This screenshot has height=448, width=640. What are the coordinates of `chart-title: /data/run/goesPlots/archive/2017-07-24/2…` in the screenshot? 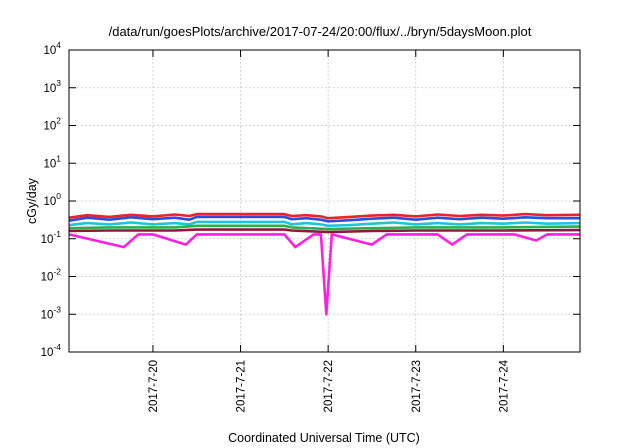 It's located at (320, 31).